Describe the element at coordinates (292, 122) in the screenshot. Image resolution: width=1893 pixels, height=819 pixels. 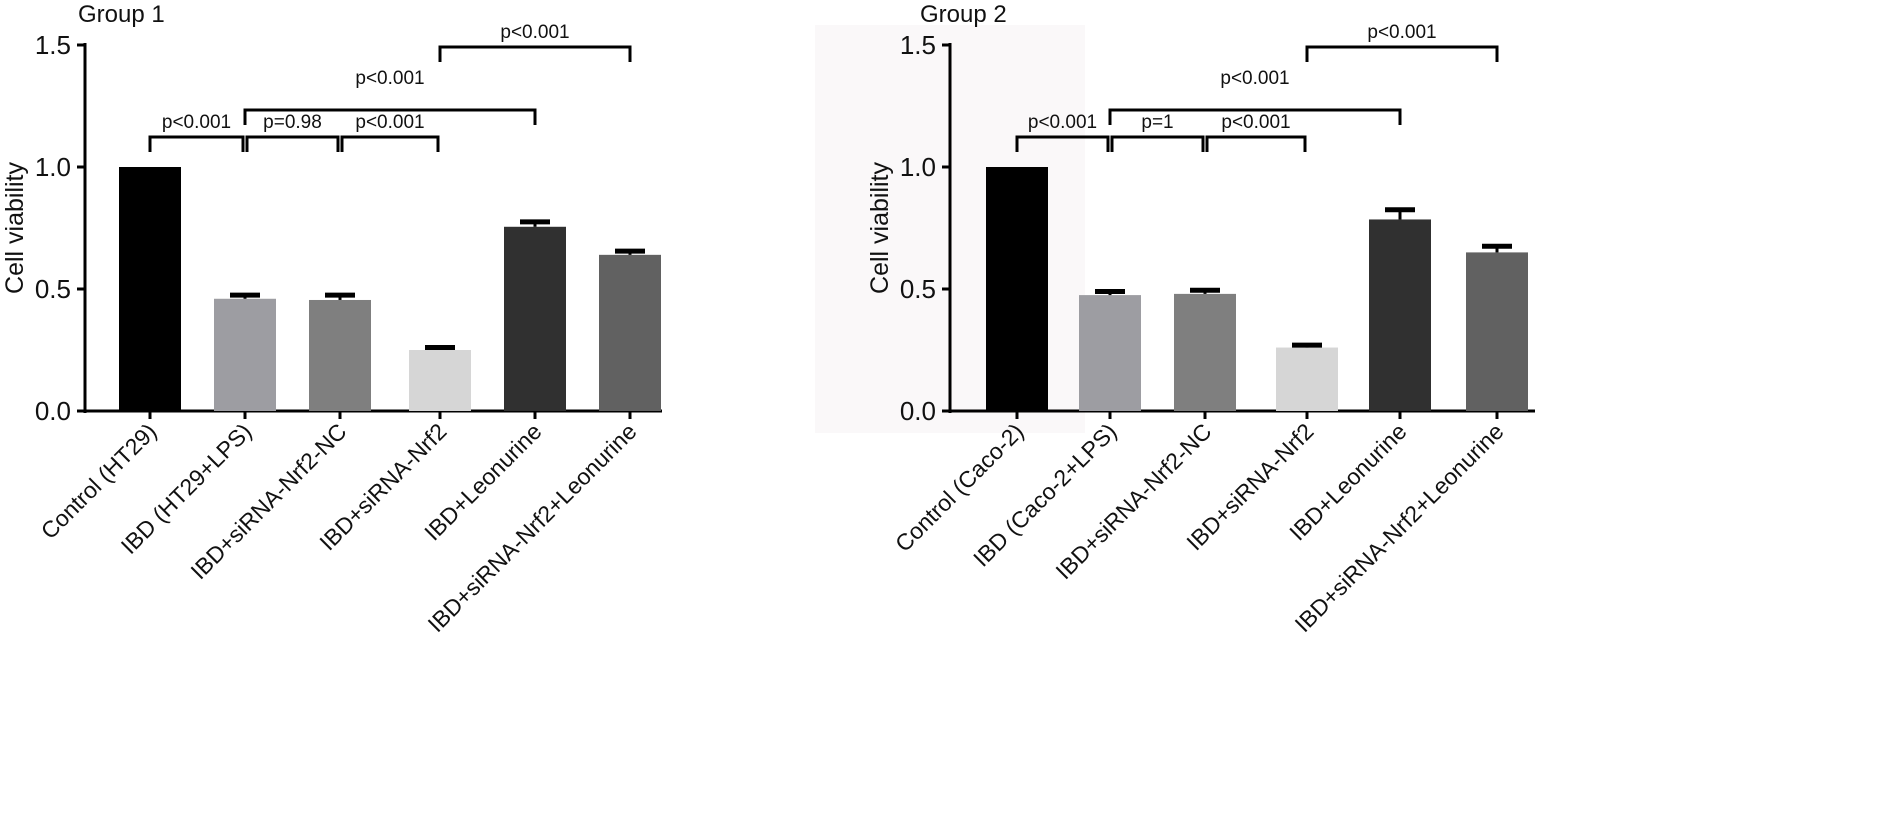
I see `p-value-label: p=0.98` at that location.